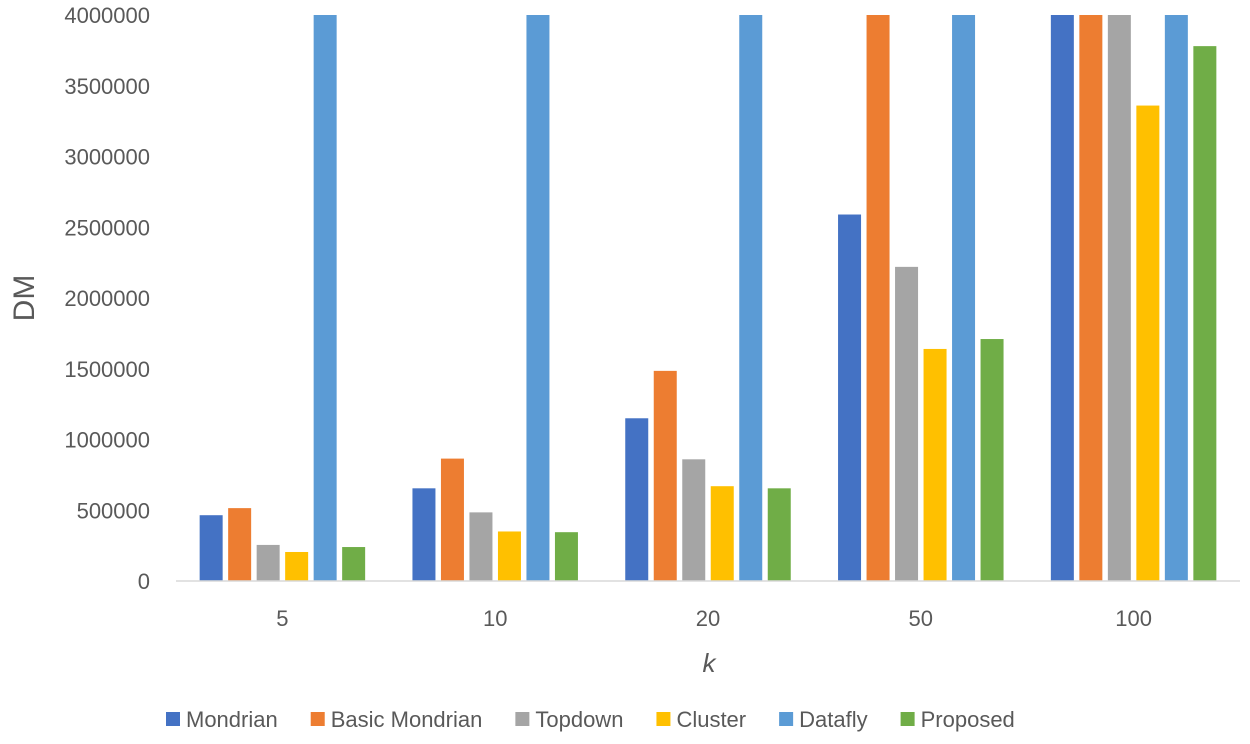 This screenshot has width=1250, height=744. What do you see at coordinates (711, 719) in the screenshot?
I see `legend-label: Cluster` at bounding box center [711, 719].